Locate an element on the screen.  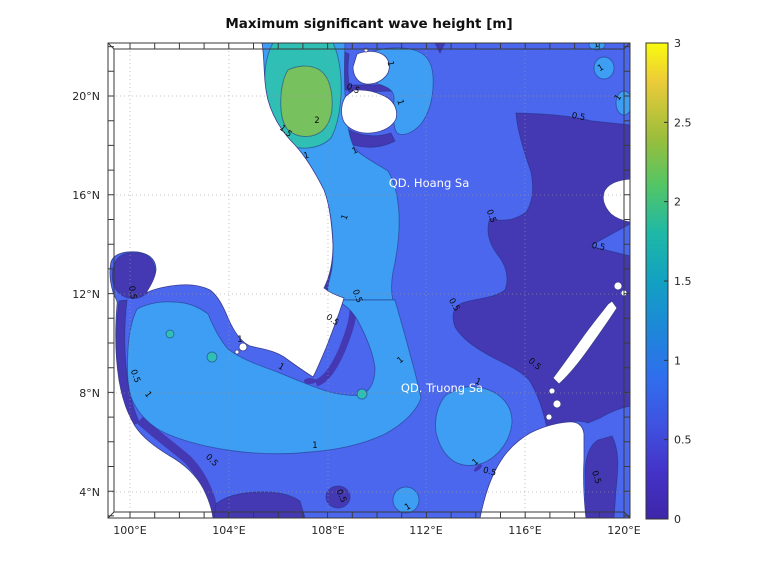
x-tick-label: 104°E is located at coordinates (228, 530).